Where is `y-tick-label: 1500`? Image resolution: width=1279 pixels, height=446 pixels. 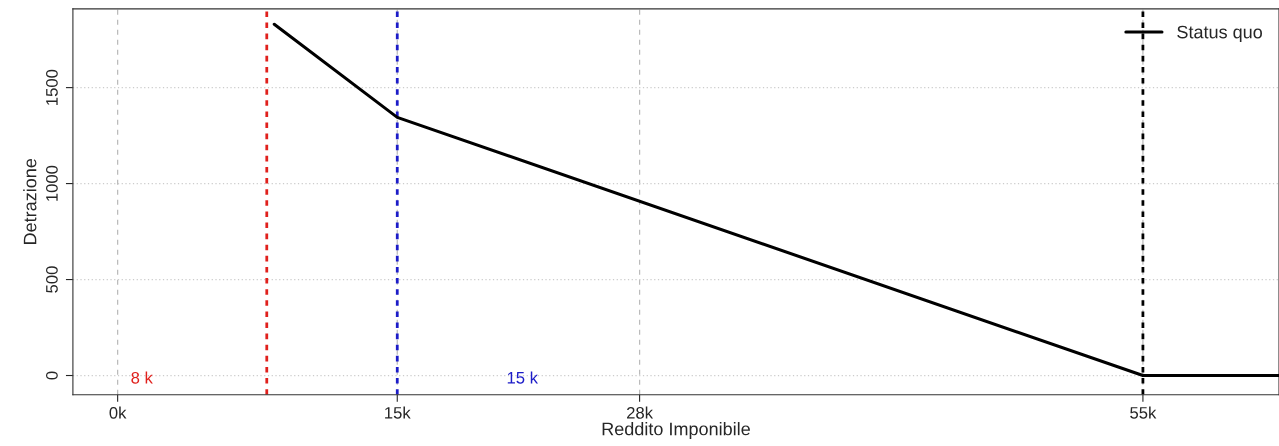
y-tick-label: 1500 is located at coordinates (52, 87).